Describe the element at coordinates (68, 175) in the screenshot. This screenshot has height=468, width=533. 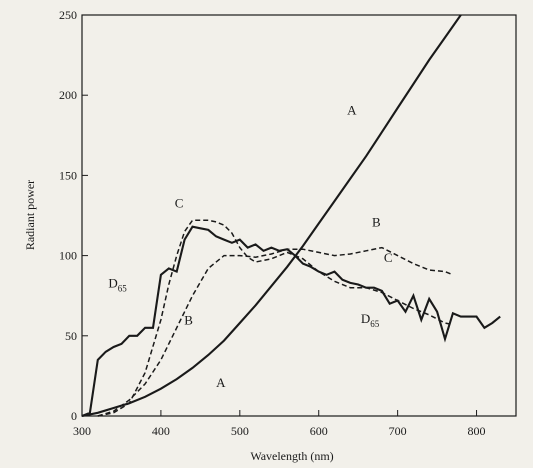
I see `y-tick-label: 150` at that location.